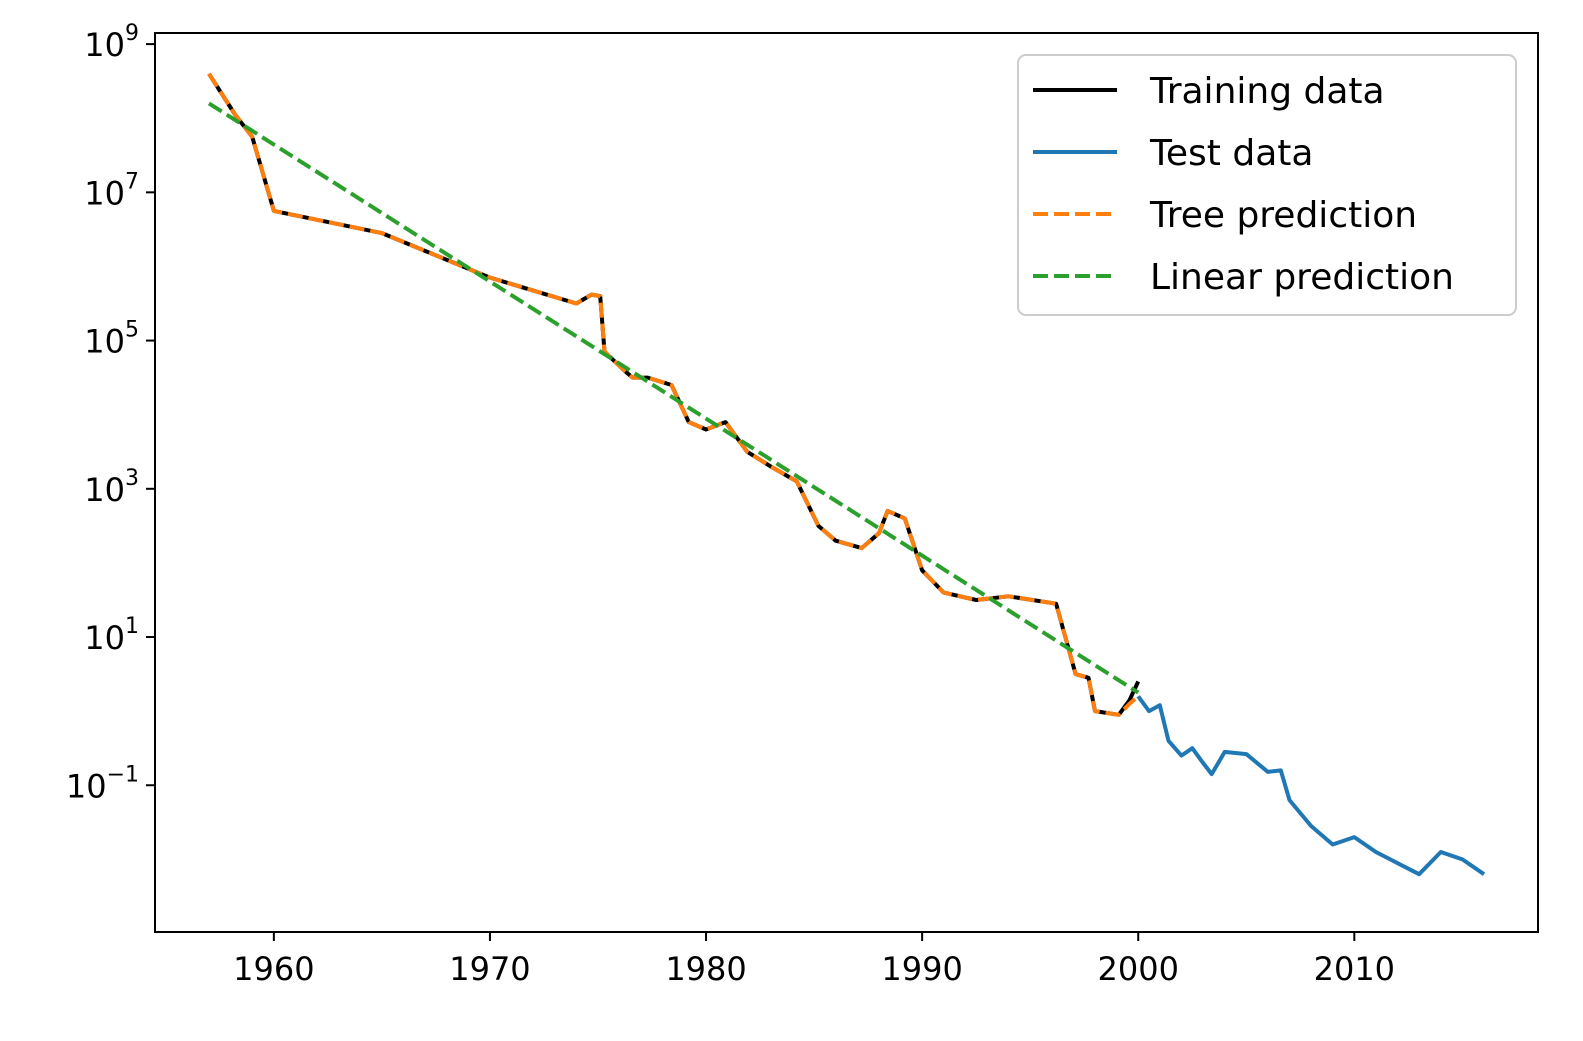  What do you see at coordinates (111, 339) in the screenshot?
I see `y-tick-label: 10⁵` at bounding box center [111, 339].